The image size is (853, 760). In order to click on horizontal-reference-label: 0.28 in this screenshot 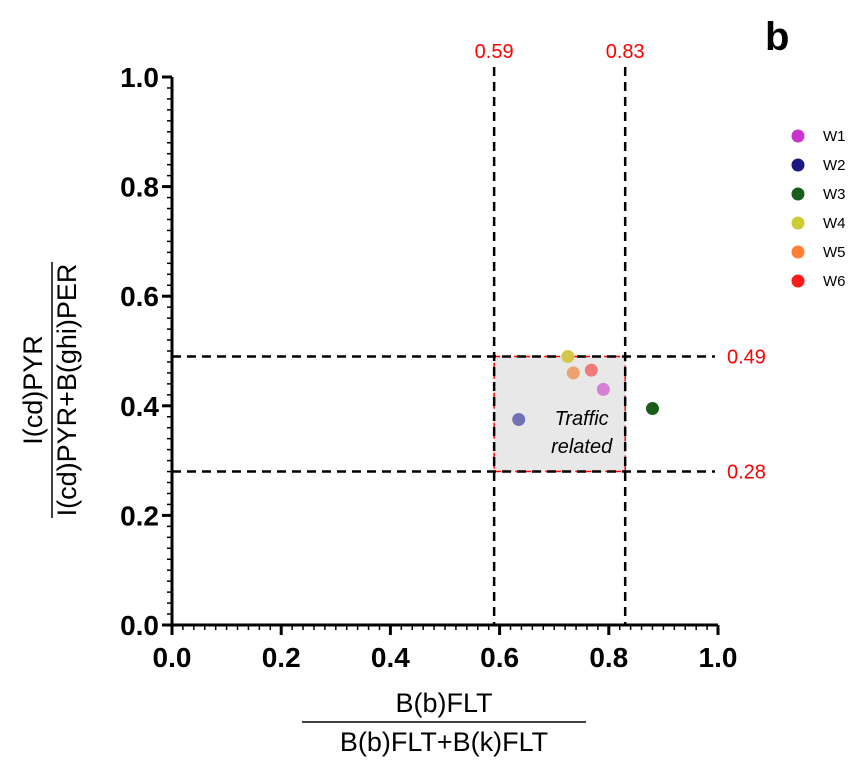, I will do `click(746, 473)`.